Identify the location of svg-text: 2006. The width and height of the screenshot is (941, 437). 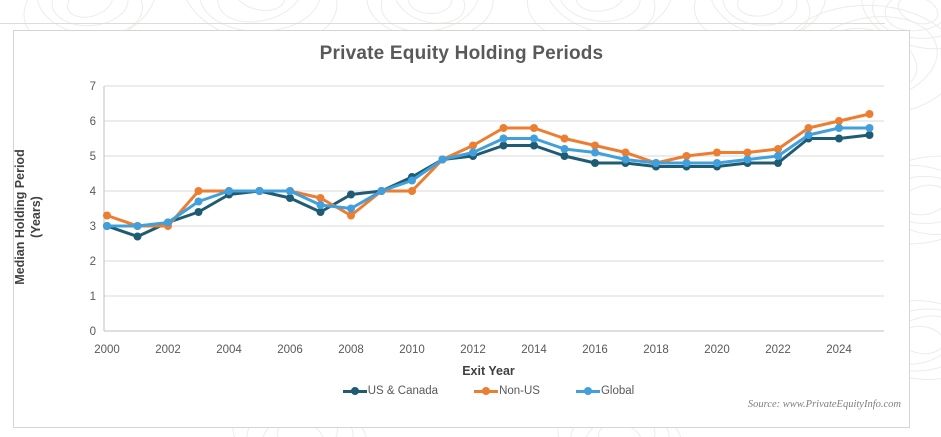
(290, 350).